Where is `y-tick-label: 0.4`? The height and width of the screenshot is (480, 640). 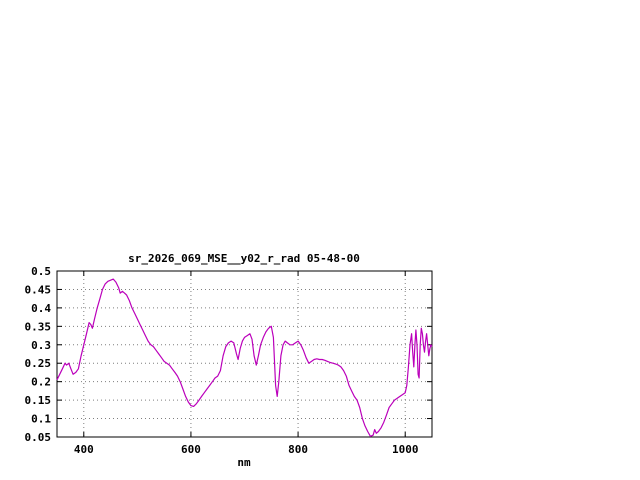
y-tick-label: 0.4 is located at coordinates (41, 308).